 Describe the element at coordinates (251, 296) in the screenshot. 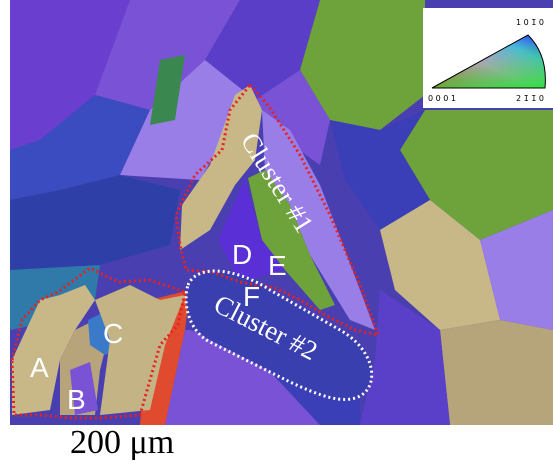

I see `grain-label-f: F` at that location.